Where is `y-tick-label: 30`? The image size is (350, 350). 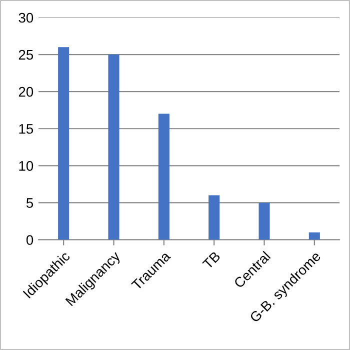
y-tick-label: 30 is located at coordinates (26, 17).